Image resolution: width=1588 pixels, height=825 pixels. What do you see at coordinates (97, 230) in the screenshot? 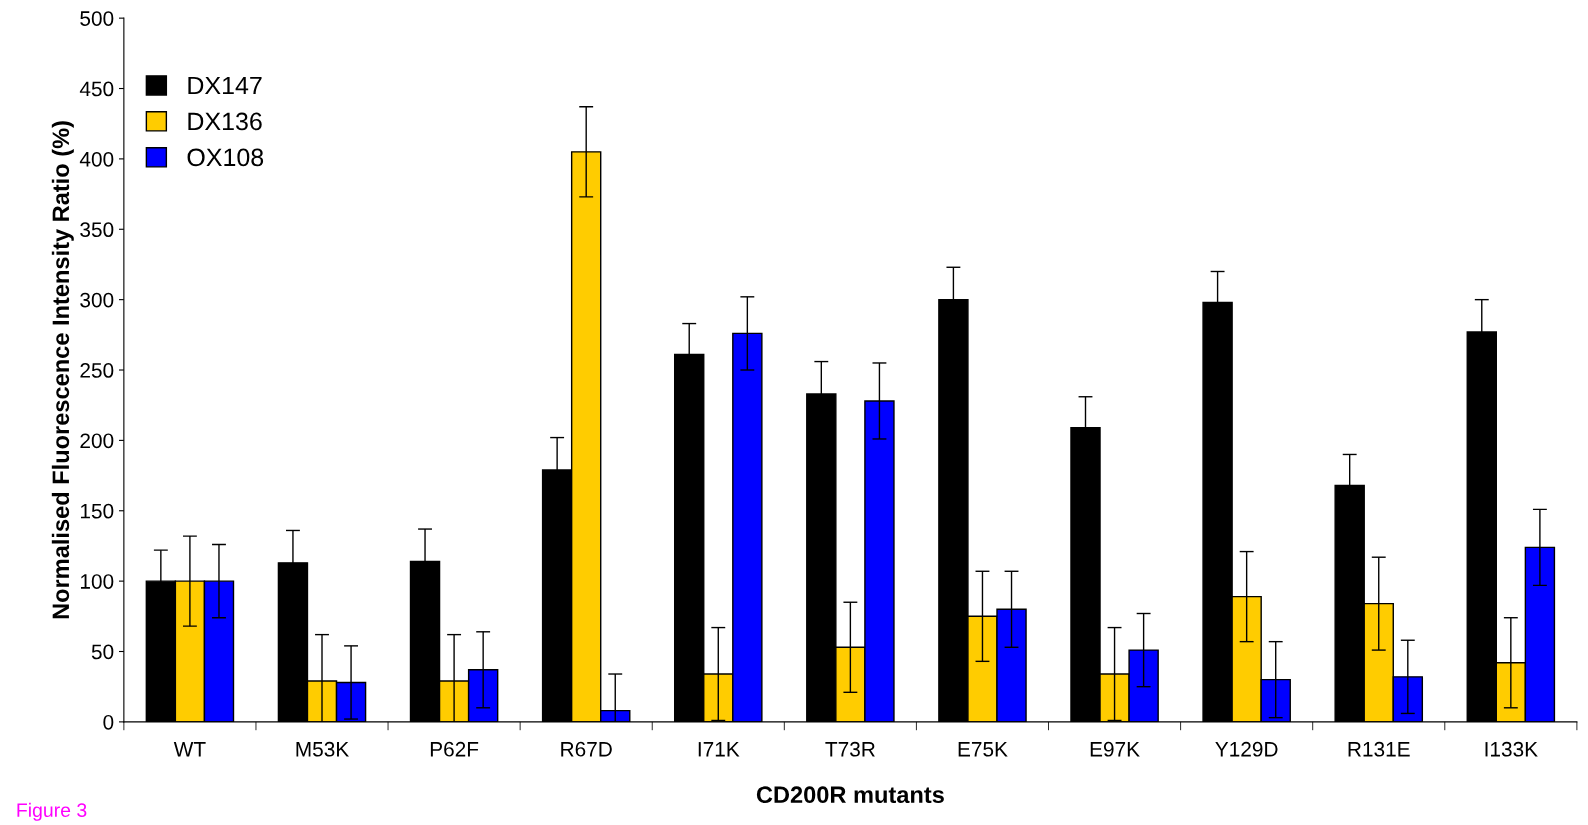
I see `y-tick-label: 350` at bounding box center [97, 230].